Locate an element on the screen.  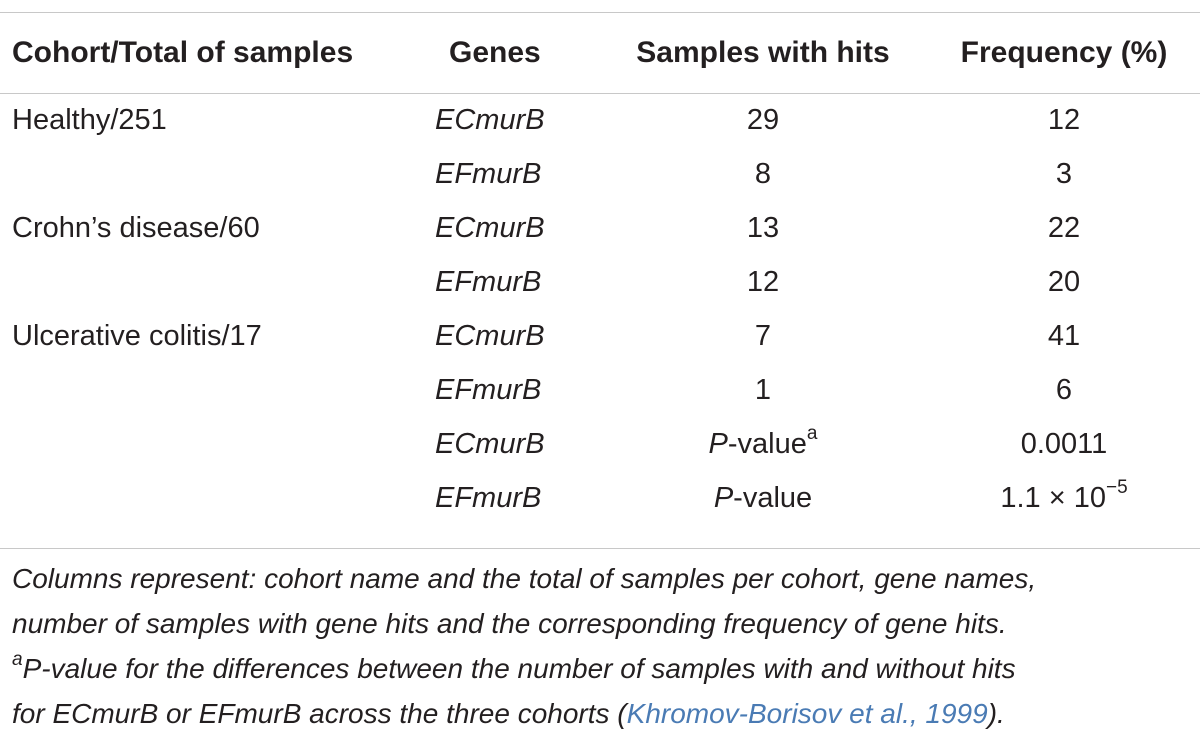
table-row: Healthy/251 ECmurB 29 12 is located at coordinates (600, 120).